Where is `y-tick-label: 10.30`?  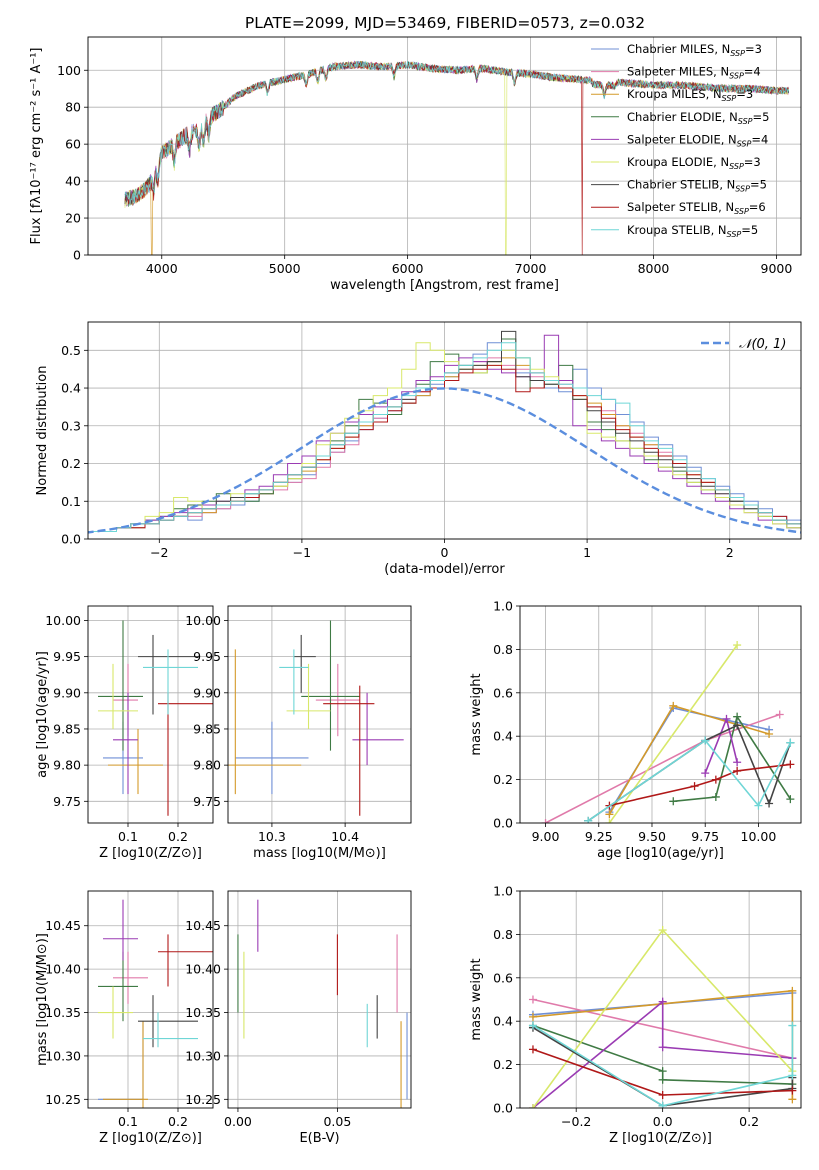
y-tick-label: 10.30 is located at coordinates (63, 1055).